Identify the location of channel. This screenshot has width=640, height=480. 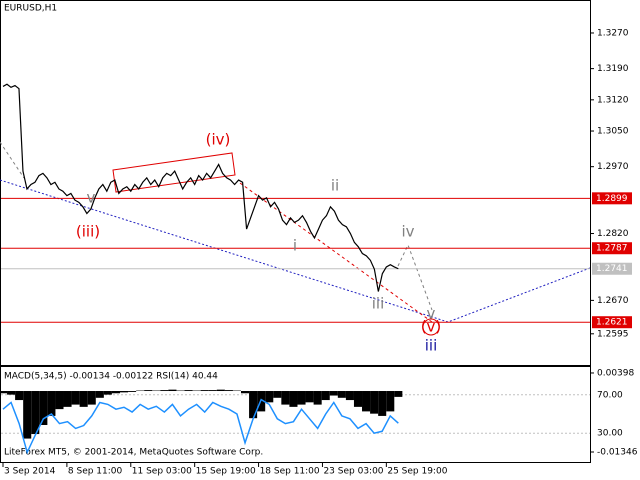
(174, 172).